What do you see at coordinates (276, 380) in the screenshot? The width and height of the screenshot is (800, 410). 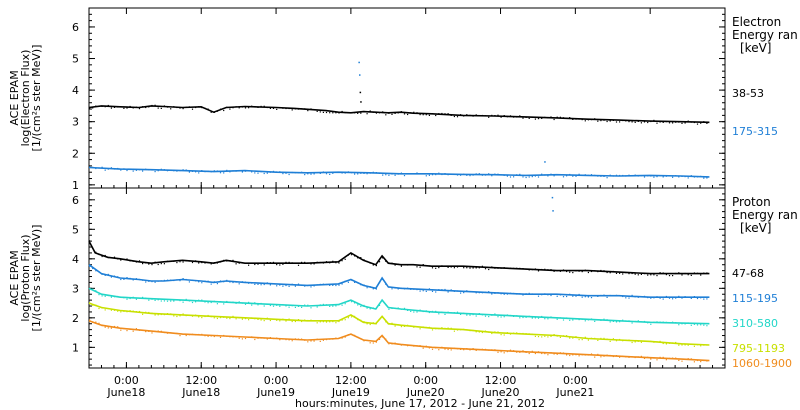 I see `x-tick-label-time: 0:00` at bounding box center [276, 380].